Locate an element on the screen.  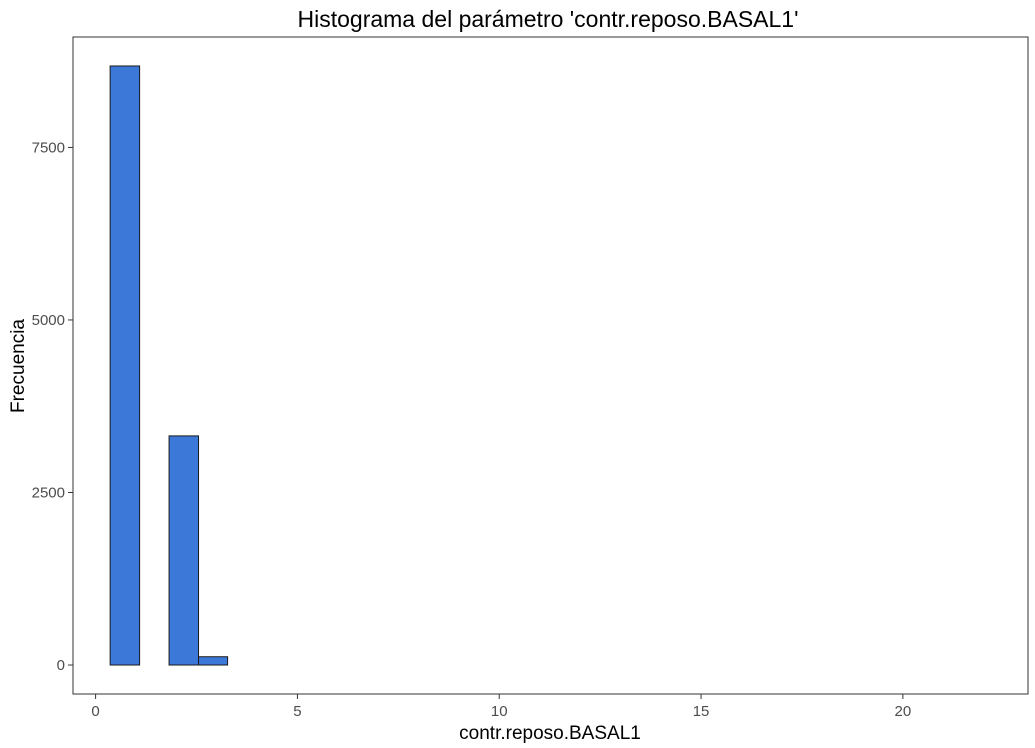
y-axis-title: Frecuencia is located at coordinates (18, 366).